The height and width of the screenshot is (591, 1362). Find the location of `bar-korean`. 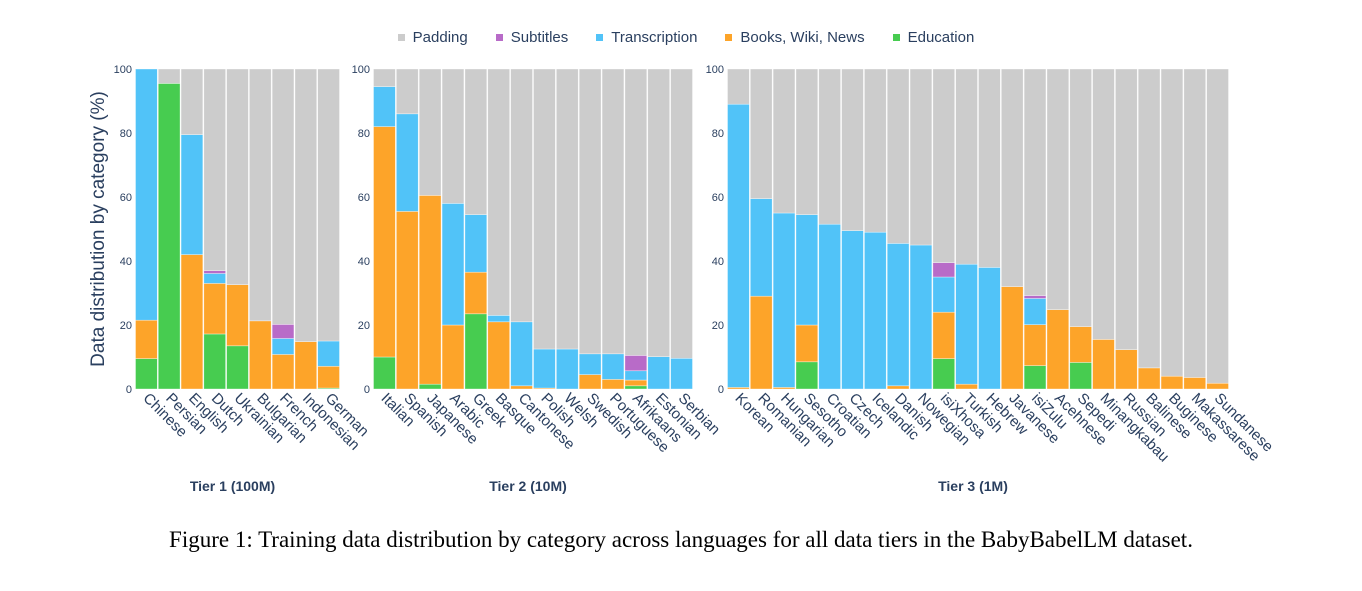

bar-korean is located at coordinates (738, 229).